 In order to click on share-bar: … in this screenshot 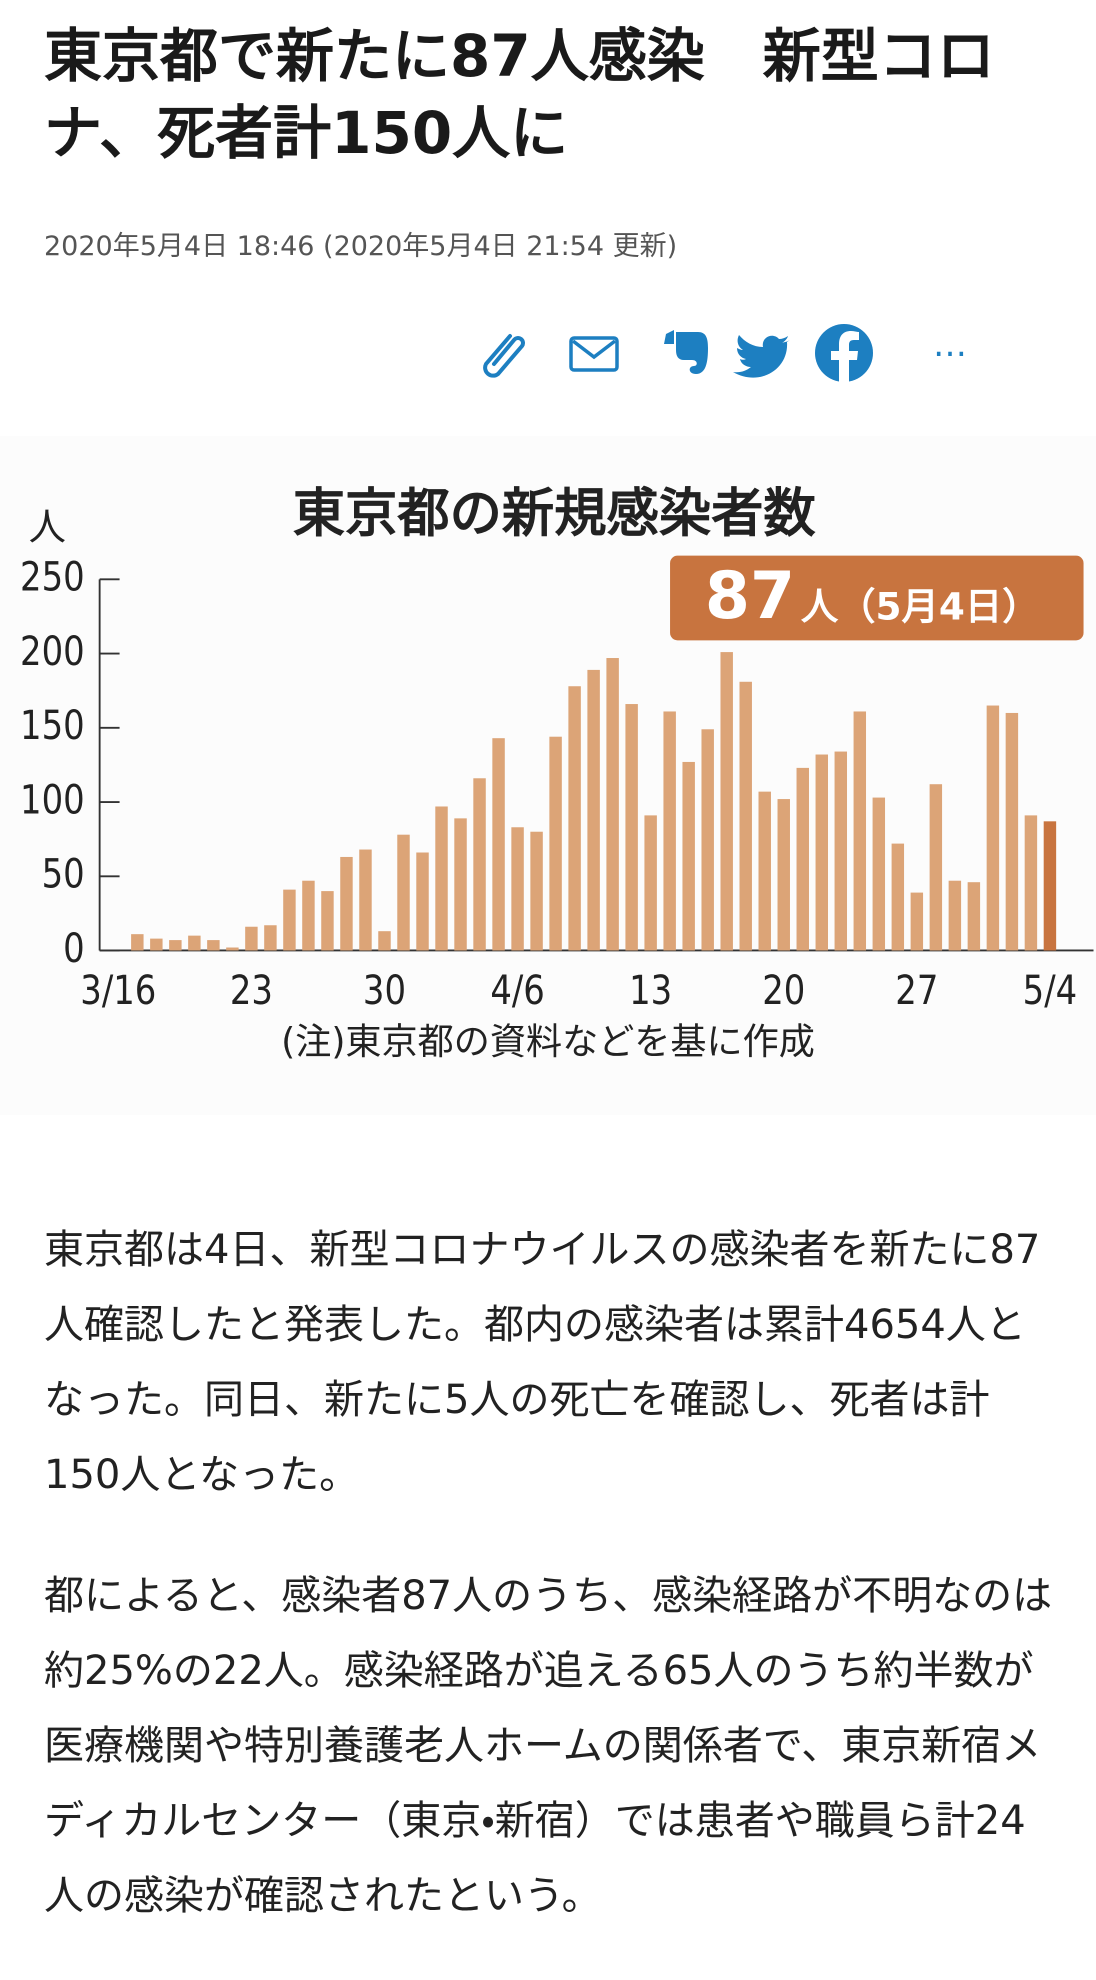, I will do `click(725, 353)`.